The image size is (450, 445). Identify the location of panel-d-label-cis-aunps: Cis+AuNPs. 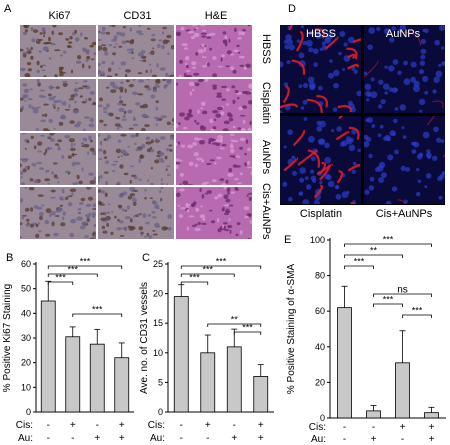
(404, 214).